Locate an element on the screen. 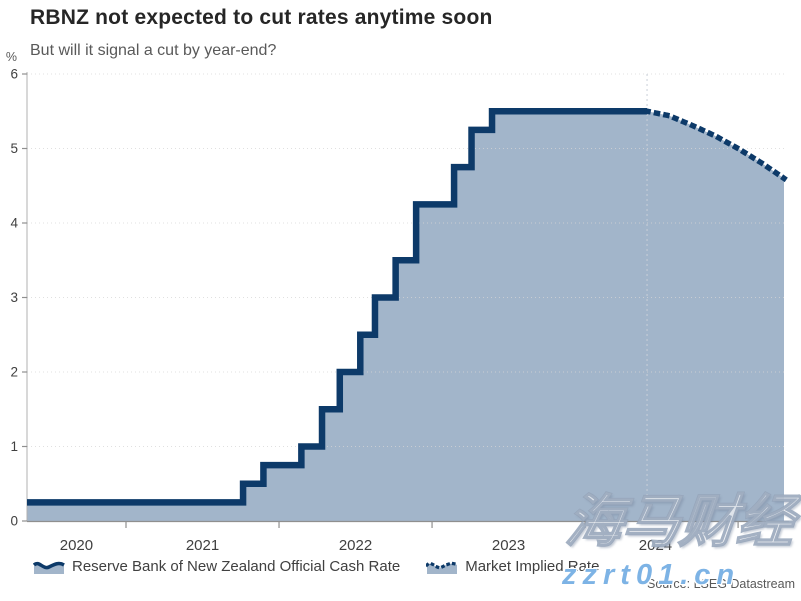 The width and height of the screenshot is (801, 601). x-tick-label: 2022 is located at coordinates (355, 545).